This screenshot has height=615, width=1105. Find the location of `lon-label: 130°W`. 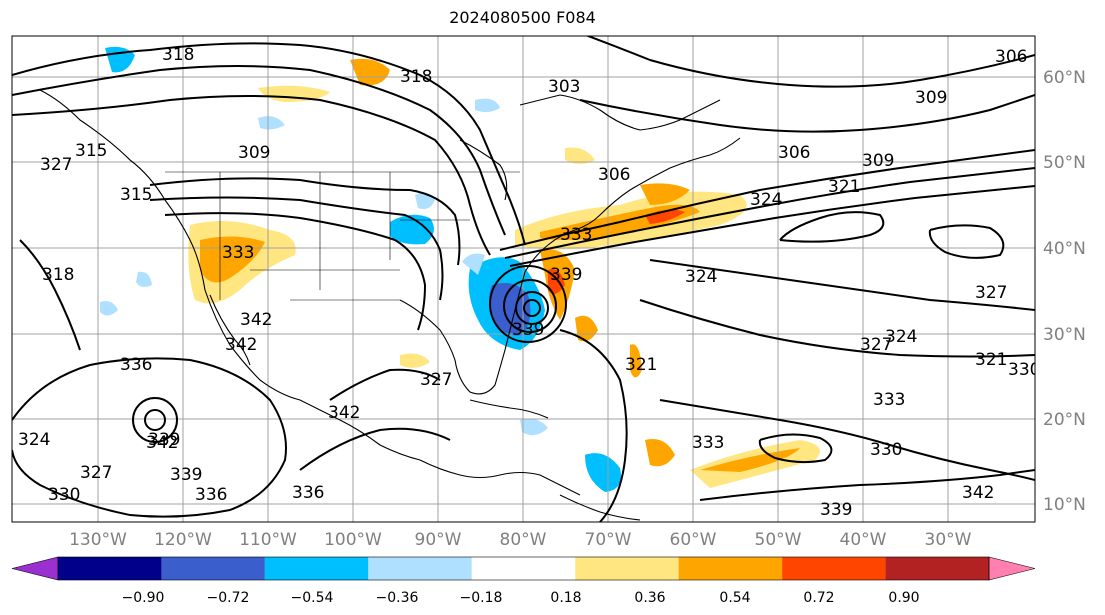

lon-label: 130°W is located at coordinates (98, 540).